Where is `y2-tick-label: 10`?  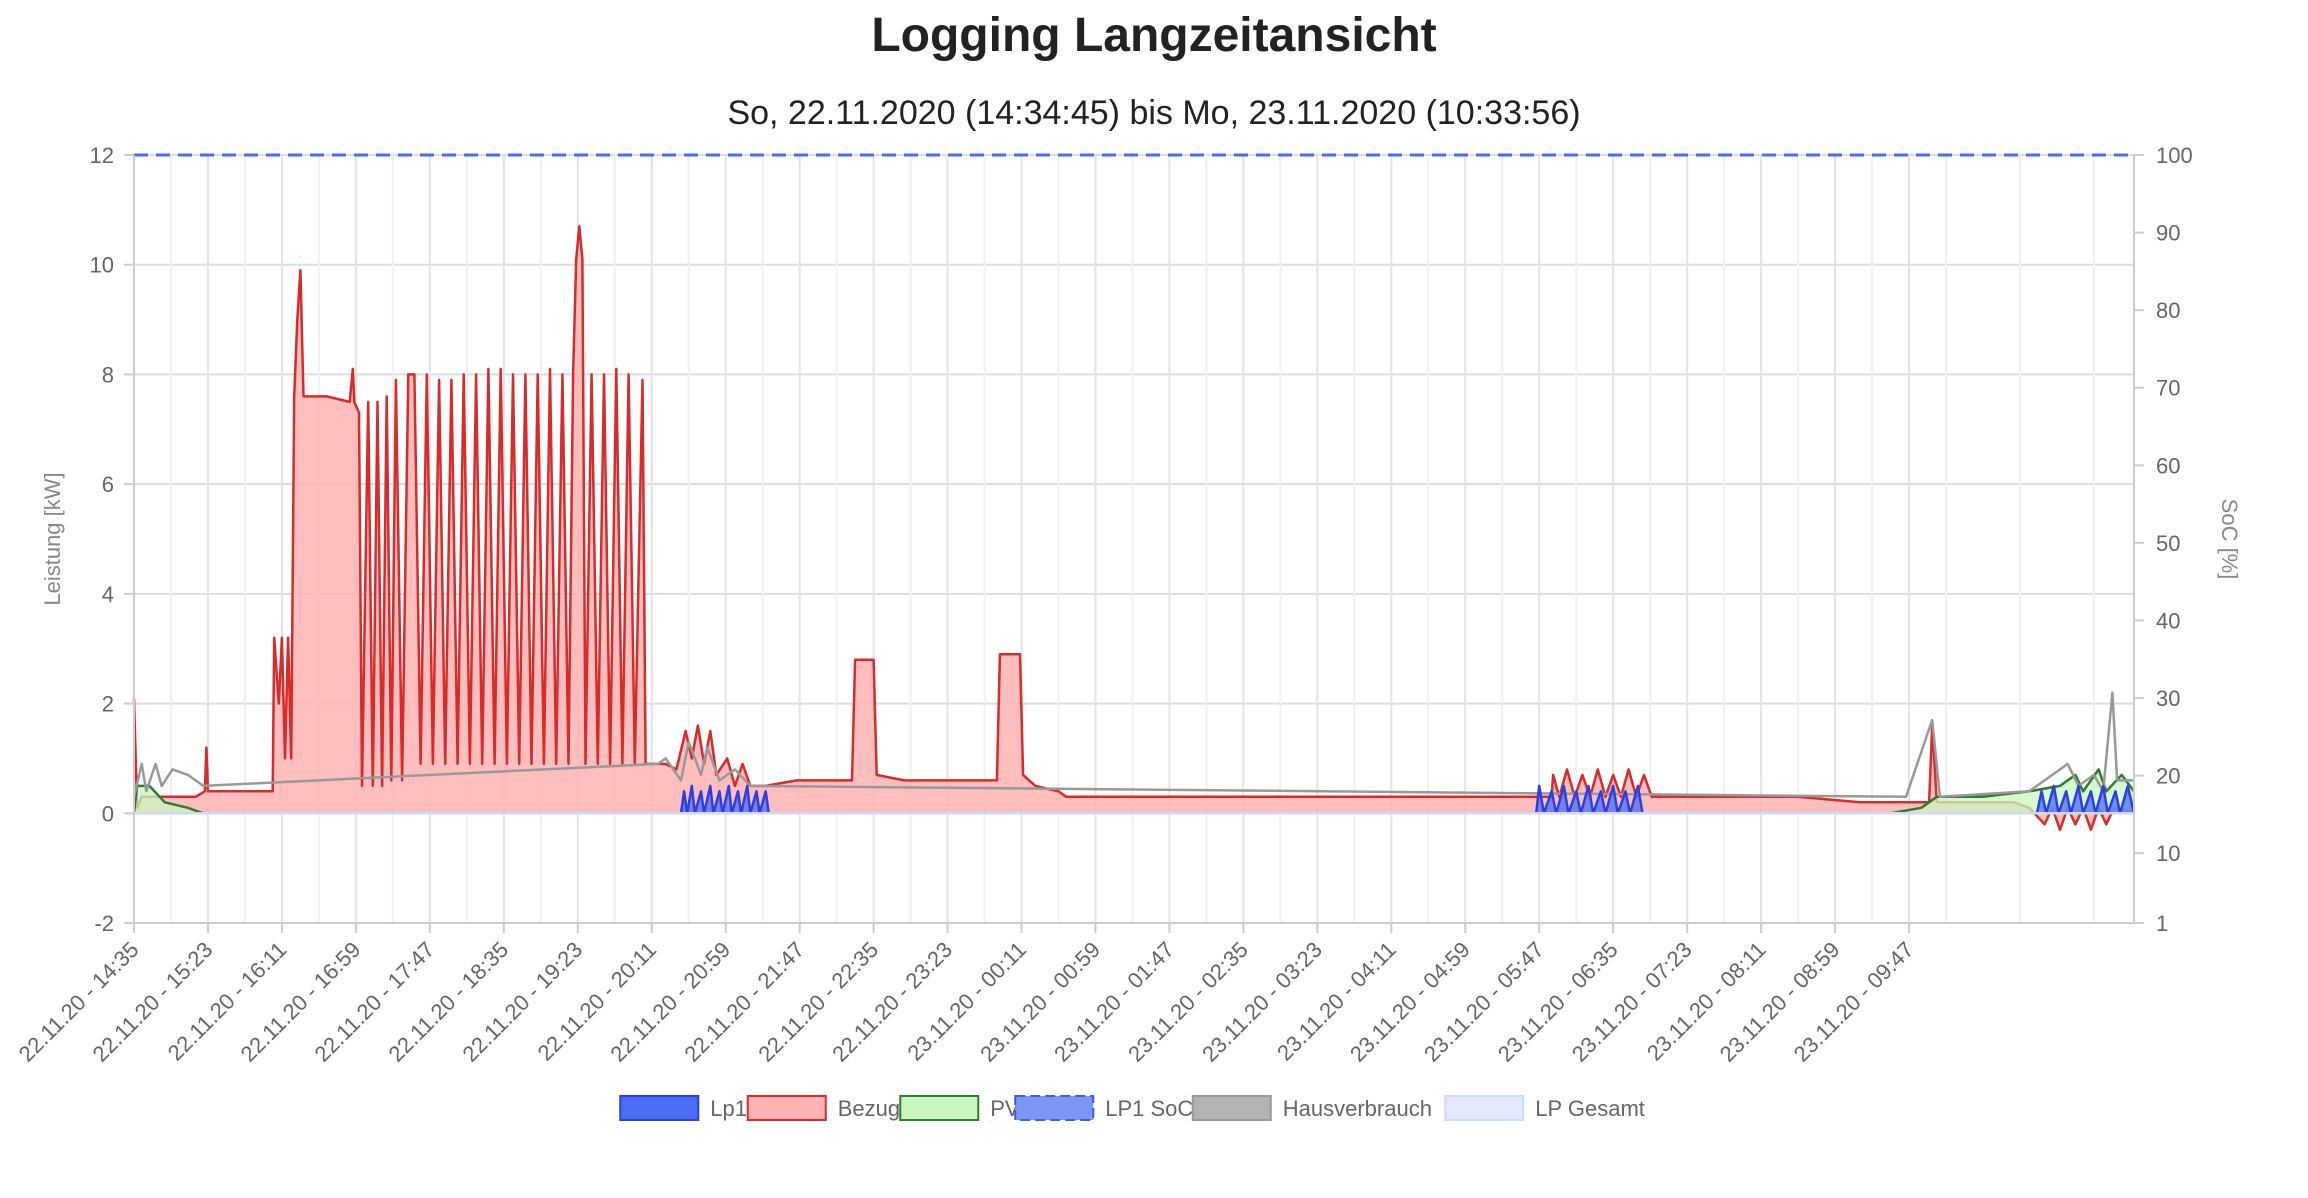
y2-tick-label: 10 is located at coordinates (2168, 853).